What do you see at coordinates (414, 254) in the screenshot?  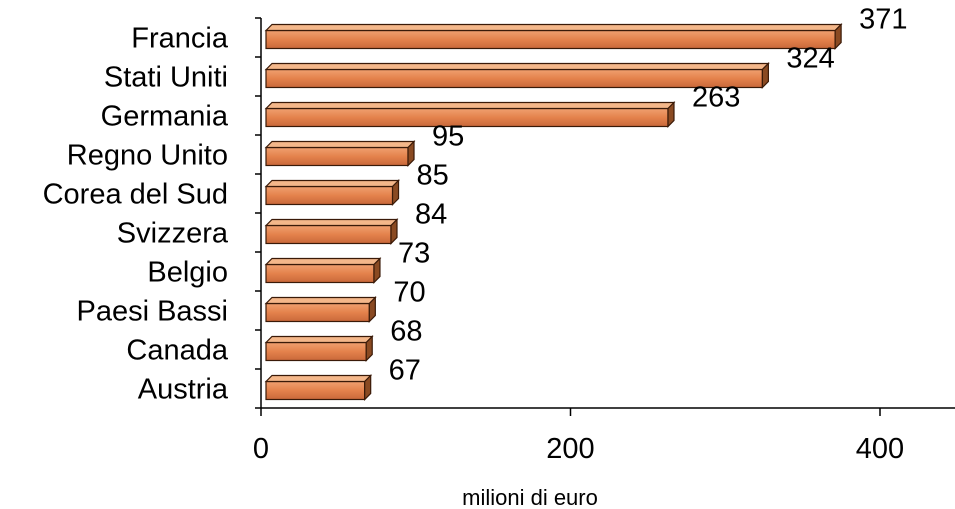 I see `value-label: 73` at bounding box center [414, 254].